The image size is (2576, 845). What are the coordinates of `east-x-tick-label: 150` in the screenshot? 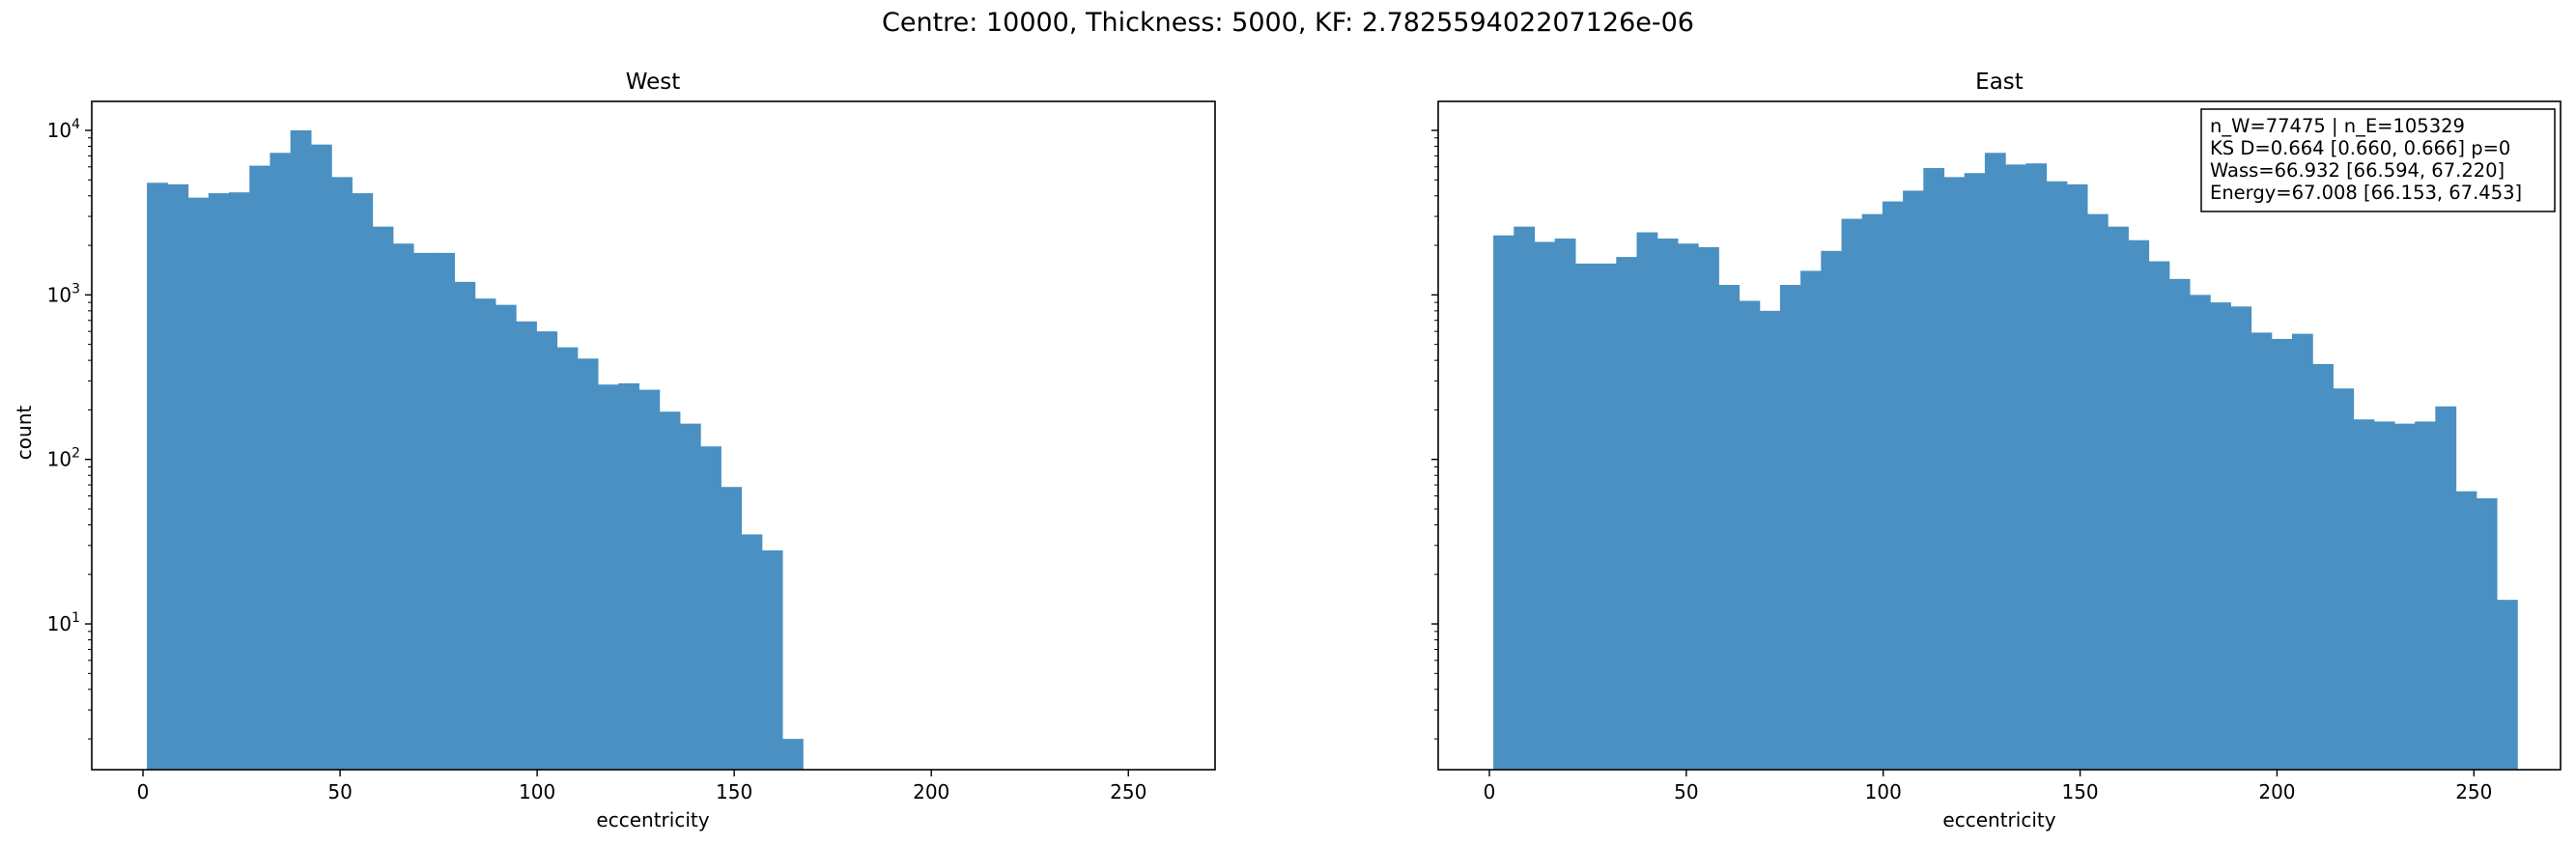 It's located at (2079, 791).